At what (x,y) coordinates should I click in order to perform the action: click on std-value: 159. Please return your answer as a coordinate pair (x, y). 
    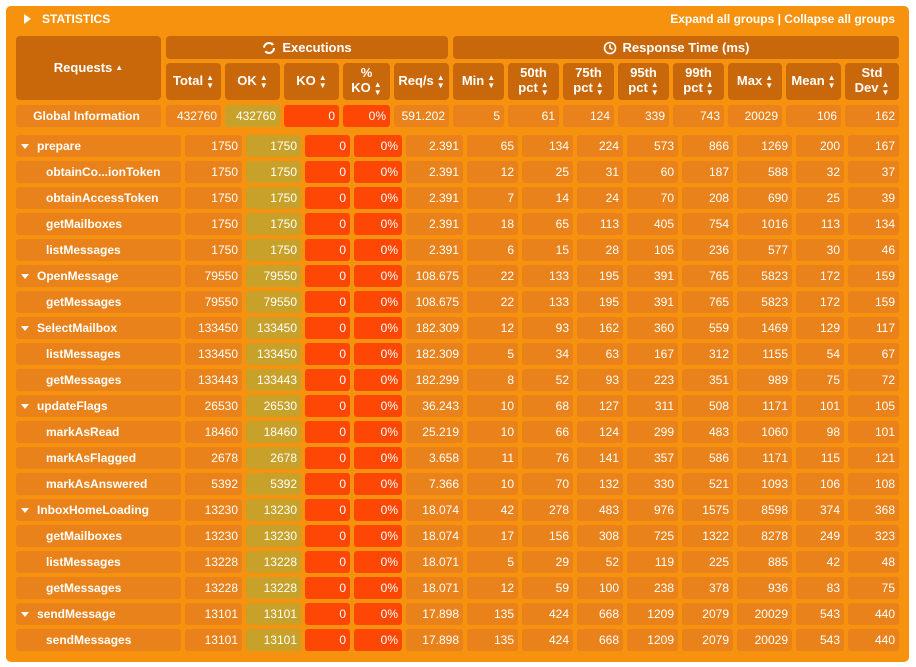
    Looking at the image, I should click on (873, 302).